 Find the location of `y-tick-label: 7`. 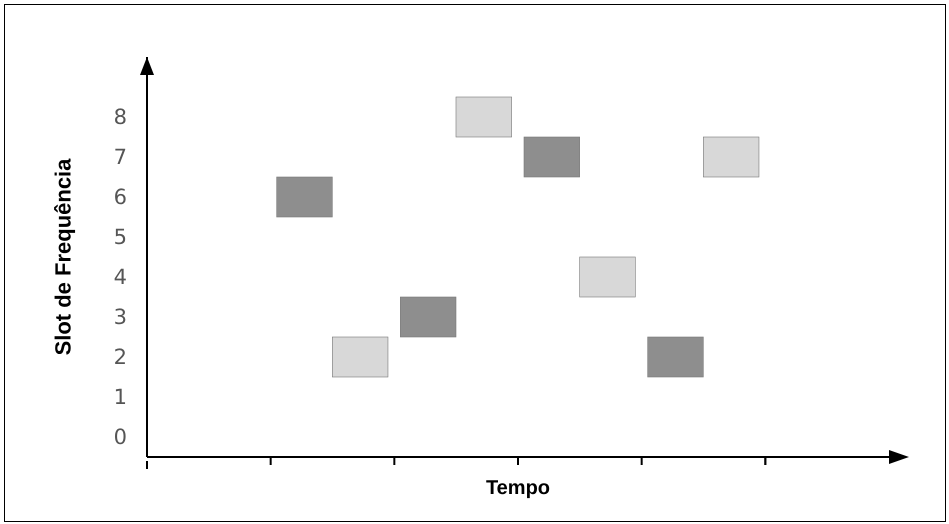

y-tick-label: 7 is located at coordinates (120, 157).